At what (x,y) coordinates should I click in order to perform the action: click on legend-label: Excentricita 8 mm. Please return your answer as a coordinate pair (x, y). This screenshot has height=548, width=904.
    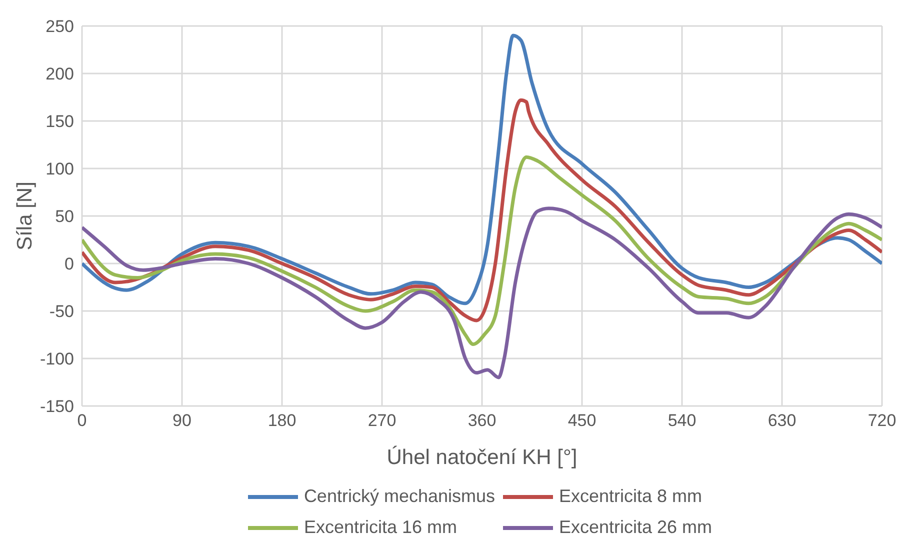
    Looking at the image, I should click on (630, 496).